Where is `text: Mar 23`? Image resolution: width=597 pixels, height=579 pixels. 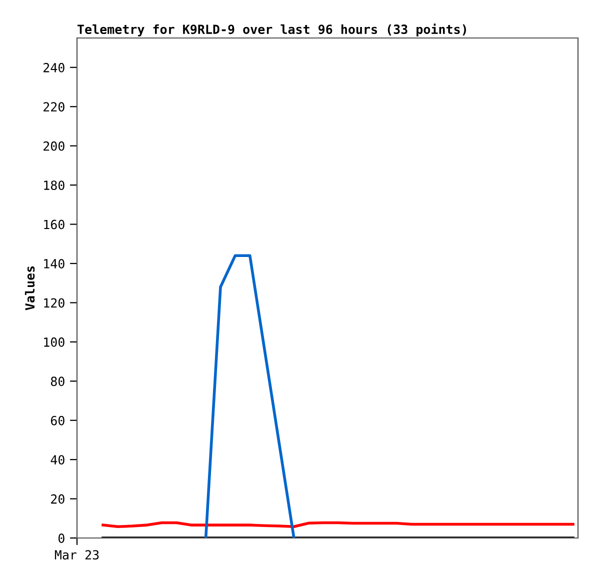 text: Mar 23 is located at coordinates (76, 555).